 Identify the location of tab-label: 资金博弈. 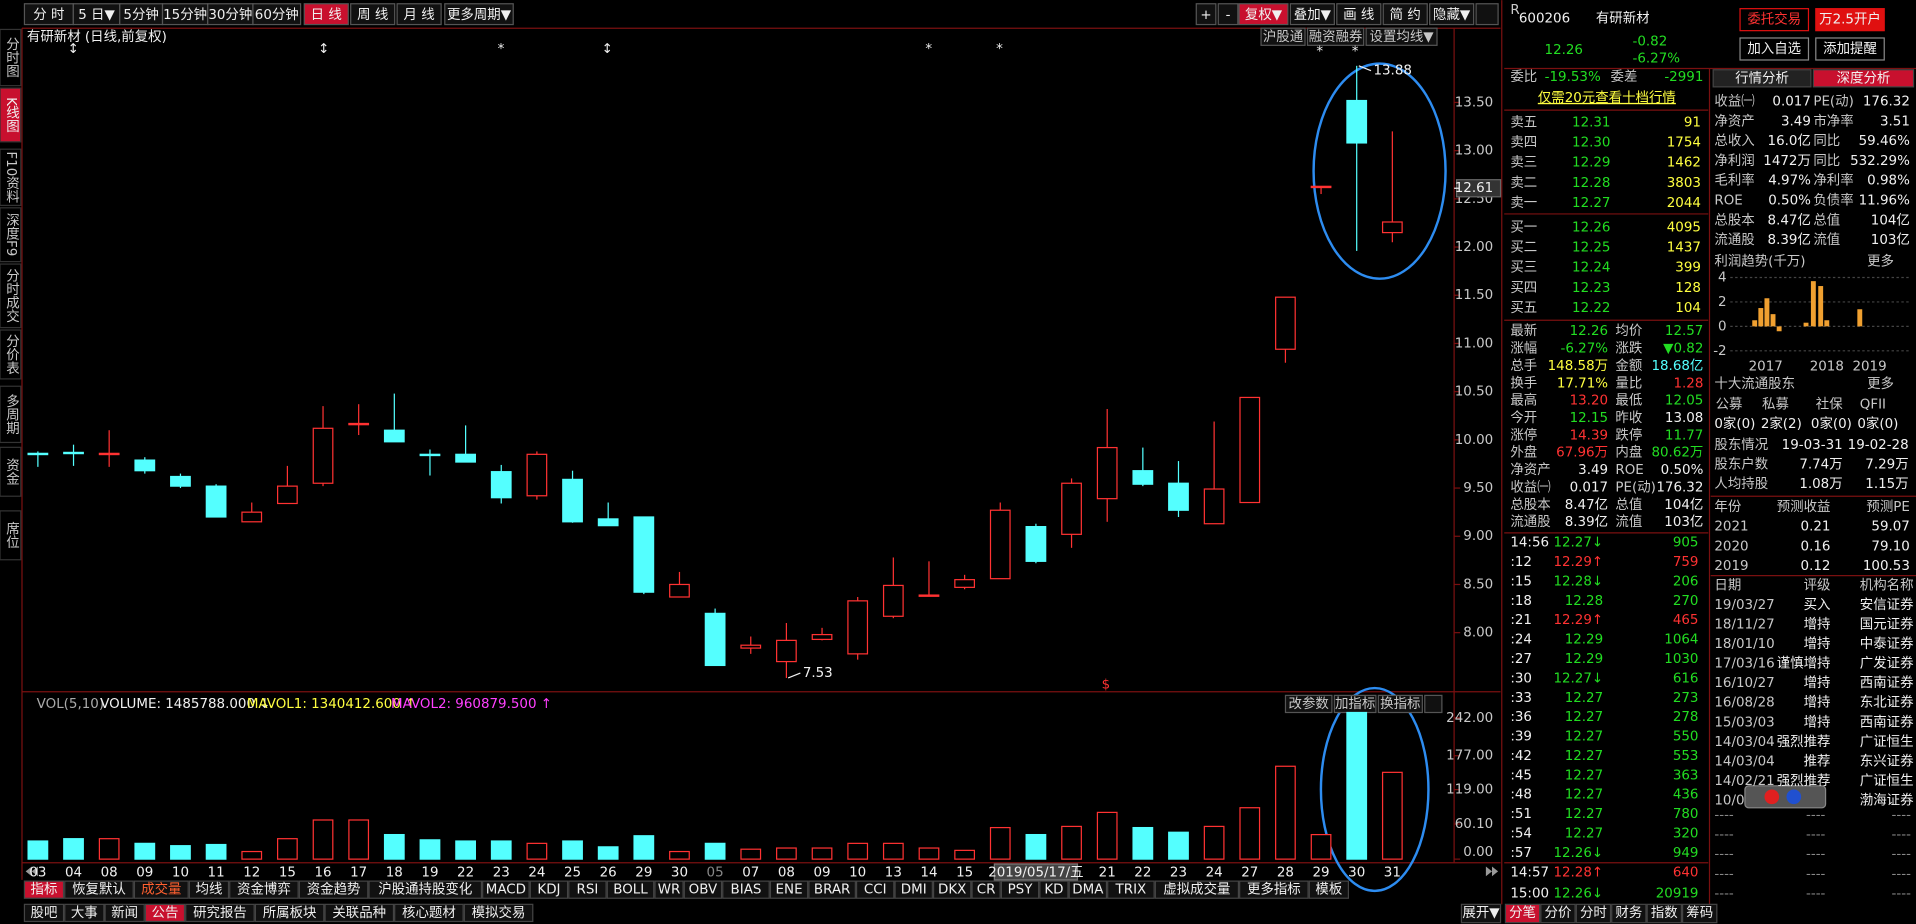
(264, 890).